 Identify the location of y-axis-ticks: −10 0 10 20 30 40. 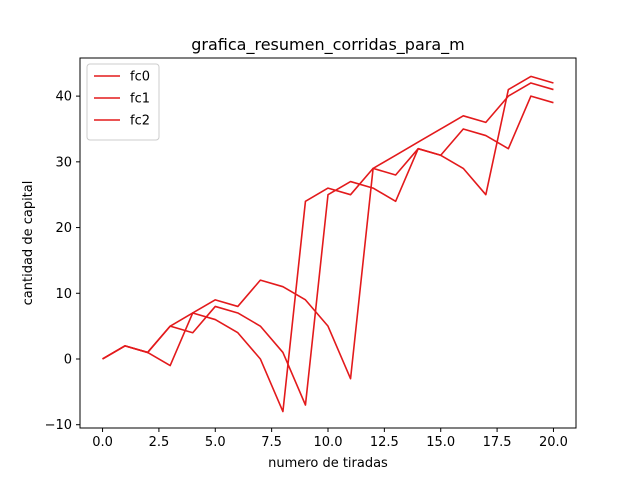
(62, 261).